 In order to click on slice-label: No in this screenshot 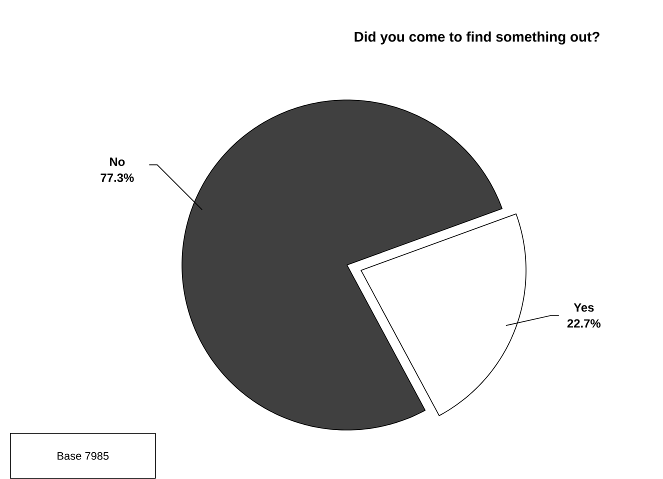, I will do `click(117, 162)`.